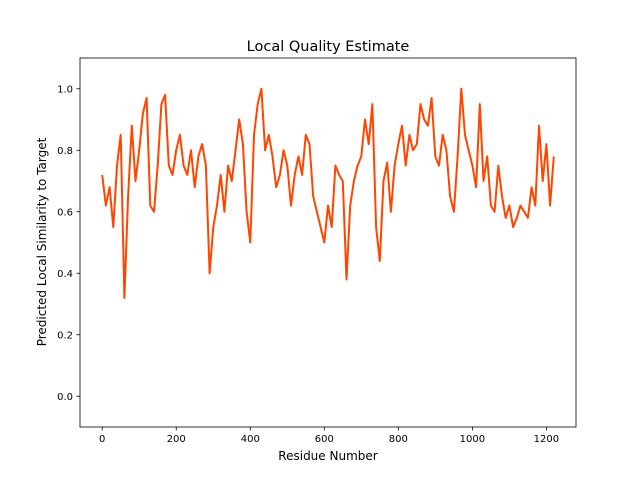 This screenshot has width=640, height=484. Describe the element at coordinates (472, 439) in the screenshot. I see `x-tick-label: 1000` at that location.